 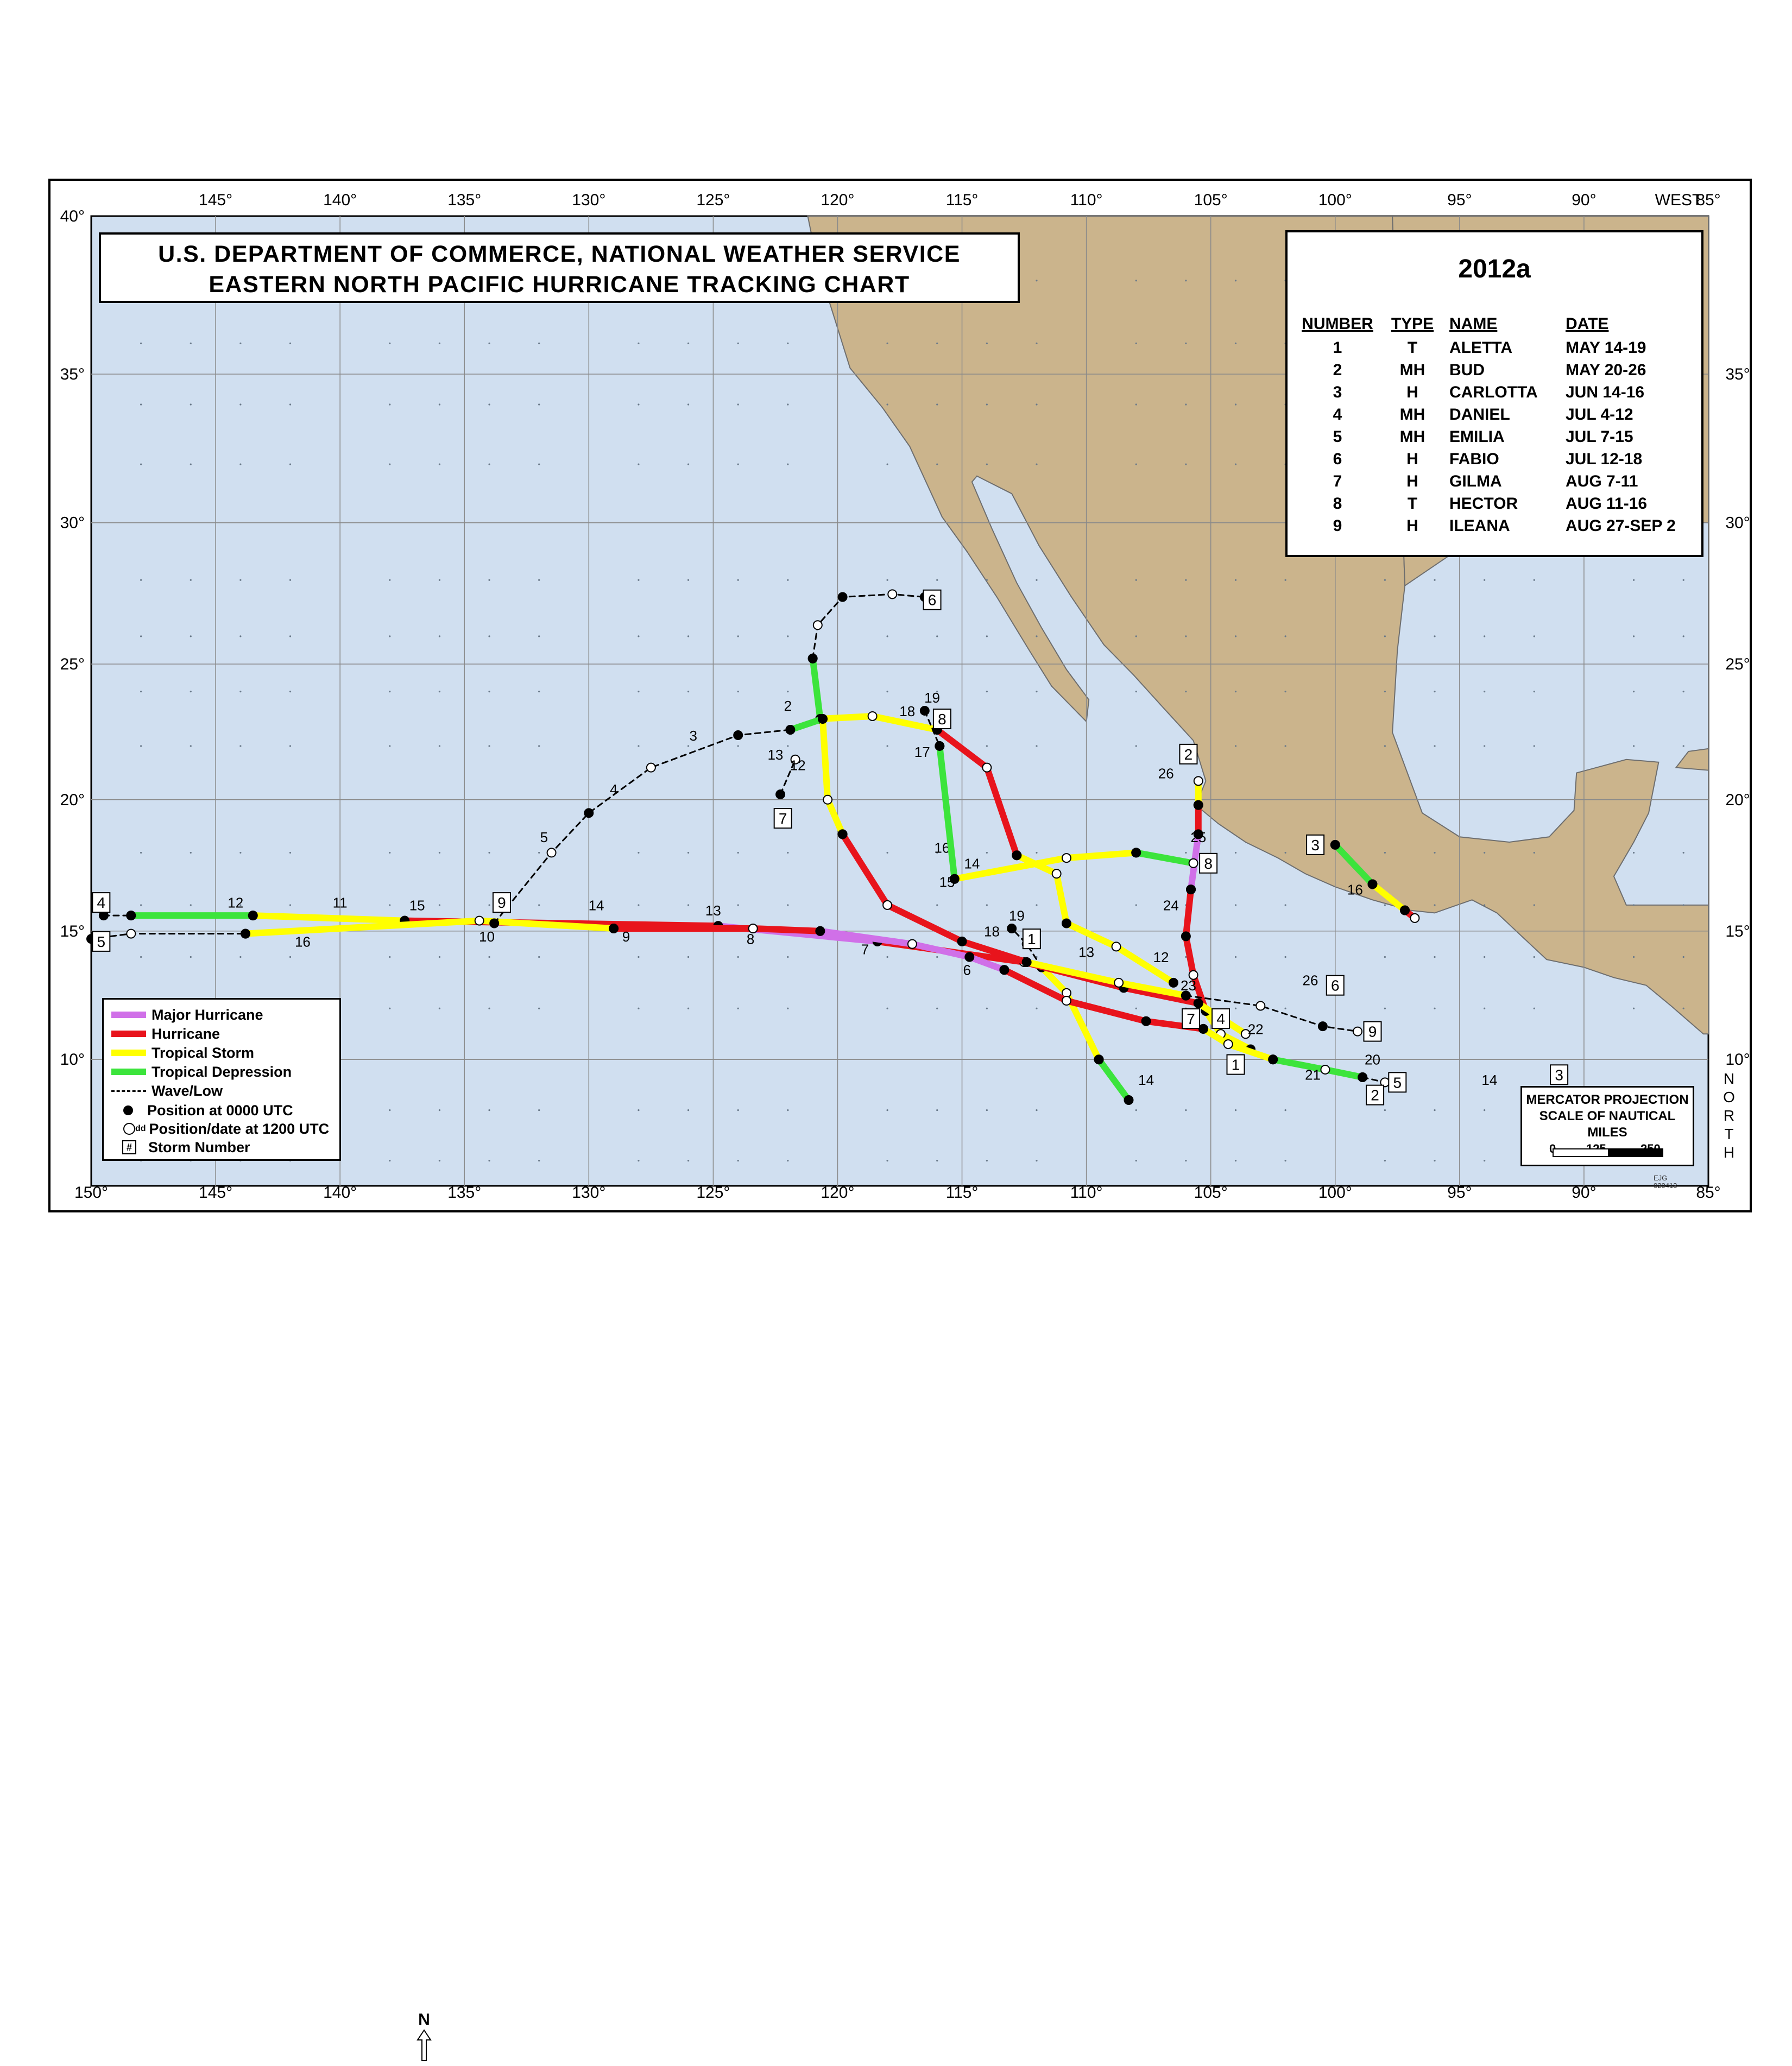 What do you see at coordinates (1338, 370) in the screenshot?
I see `roster-number: 2` at bounding box center [1338, 370].